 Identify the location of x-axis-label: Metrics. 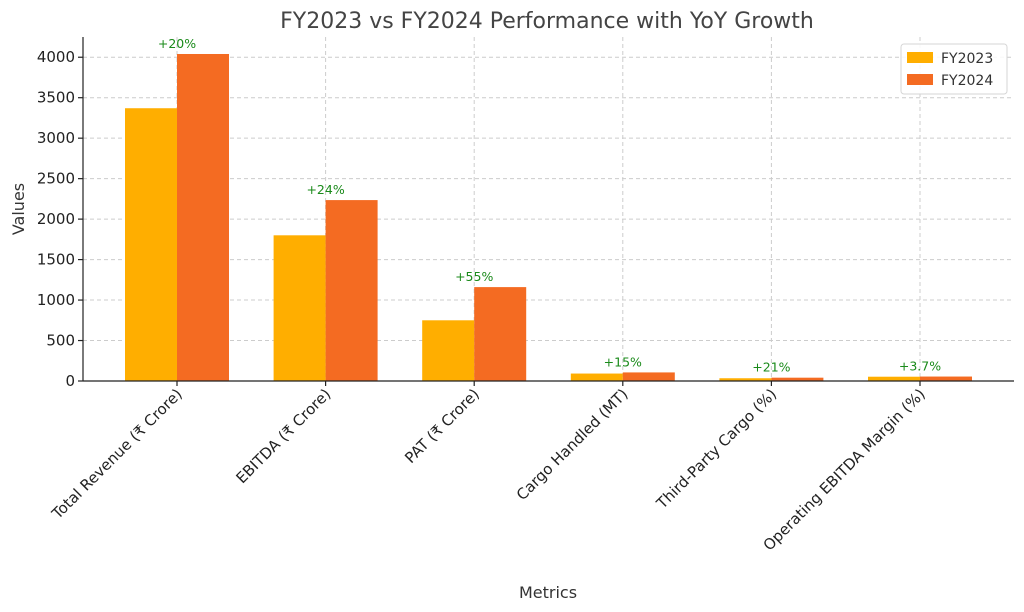
(548, 592).